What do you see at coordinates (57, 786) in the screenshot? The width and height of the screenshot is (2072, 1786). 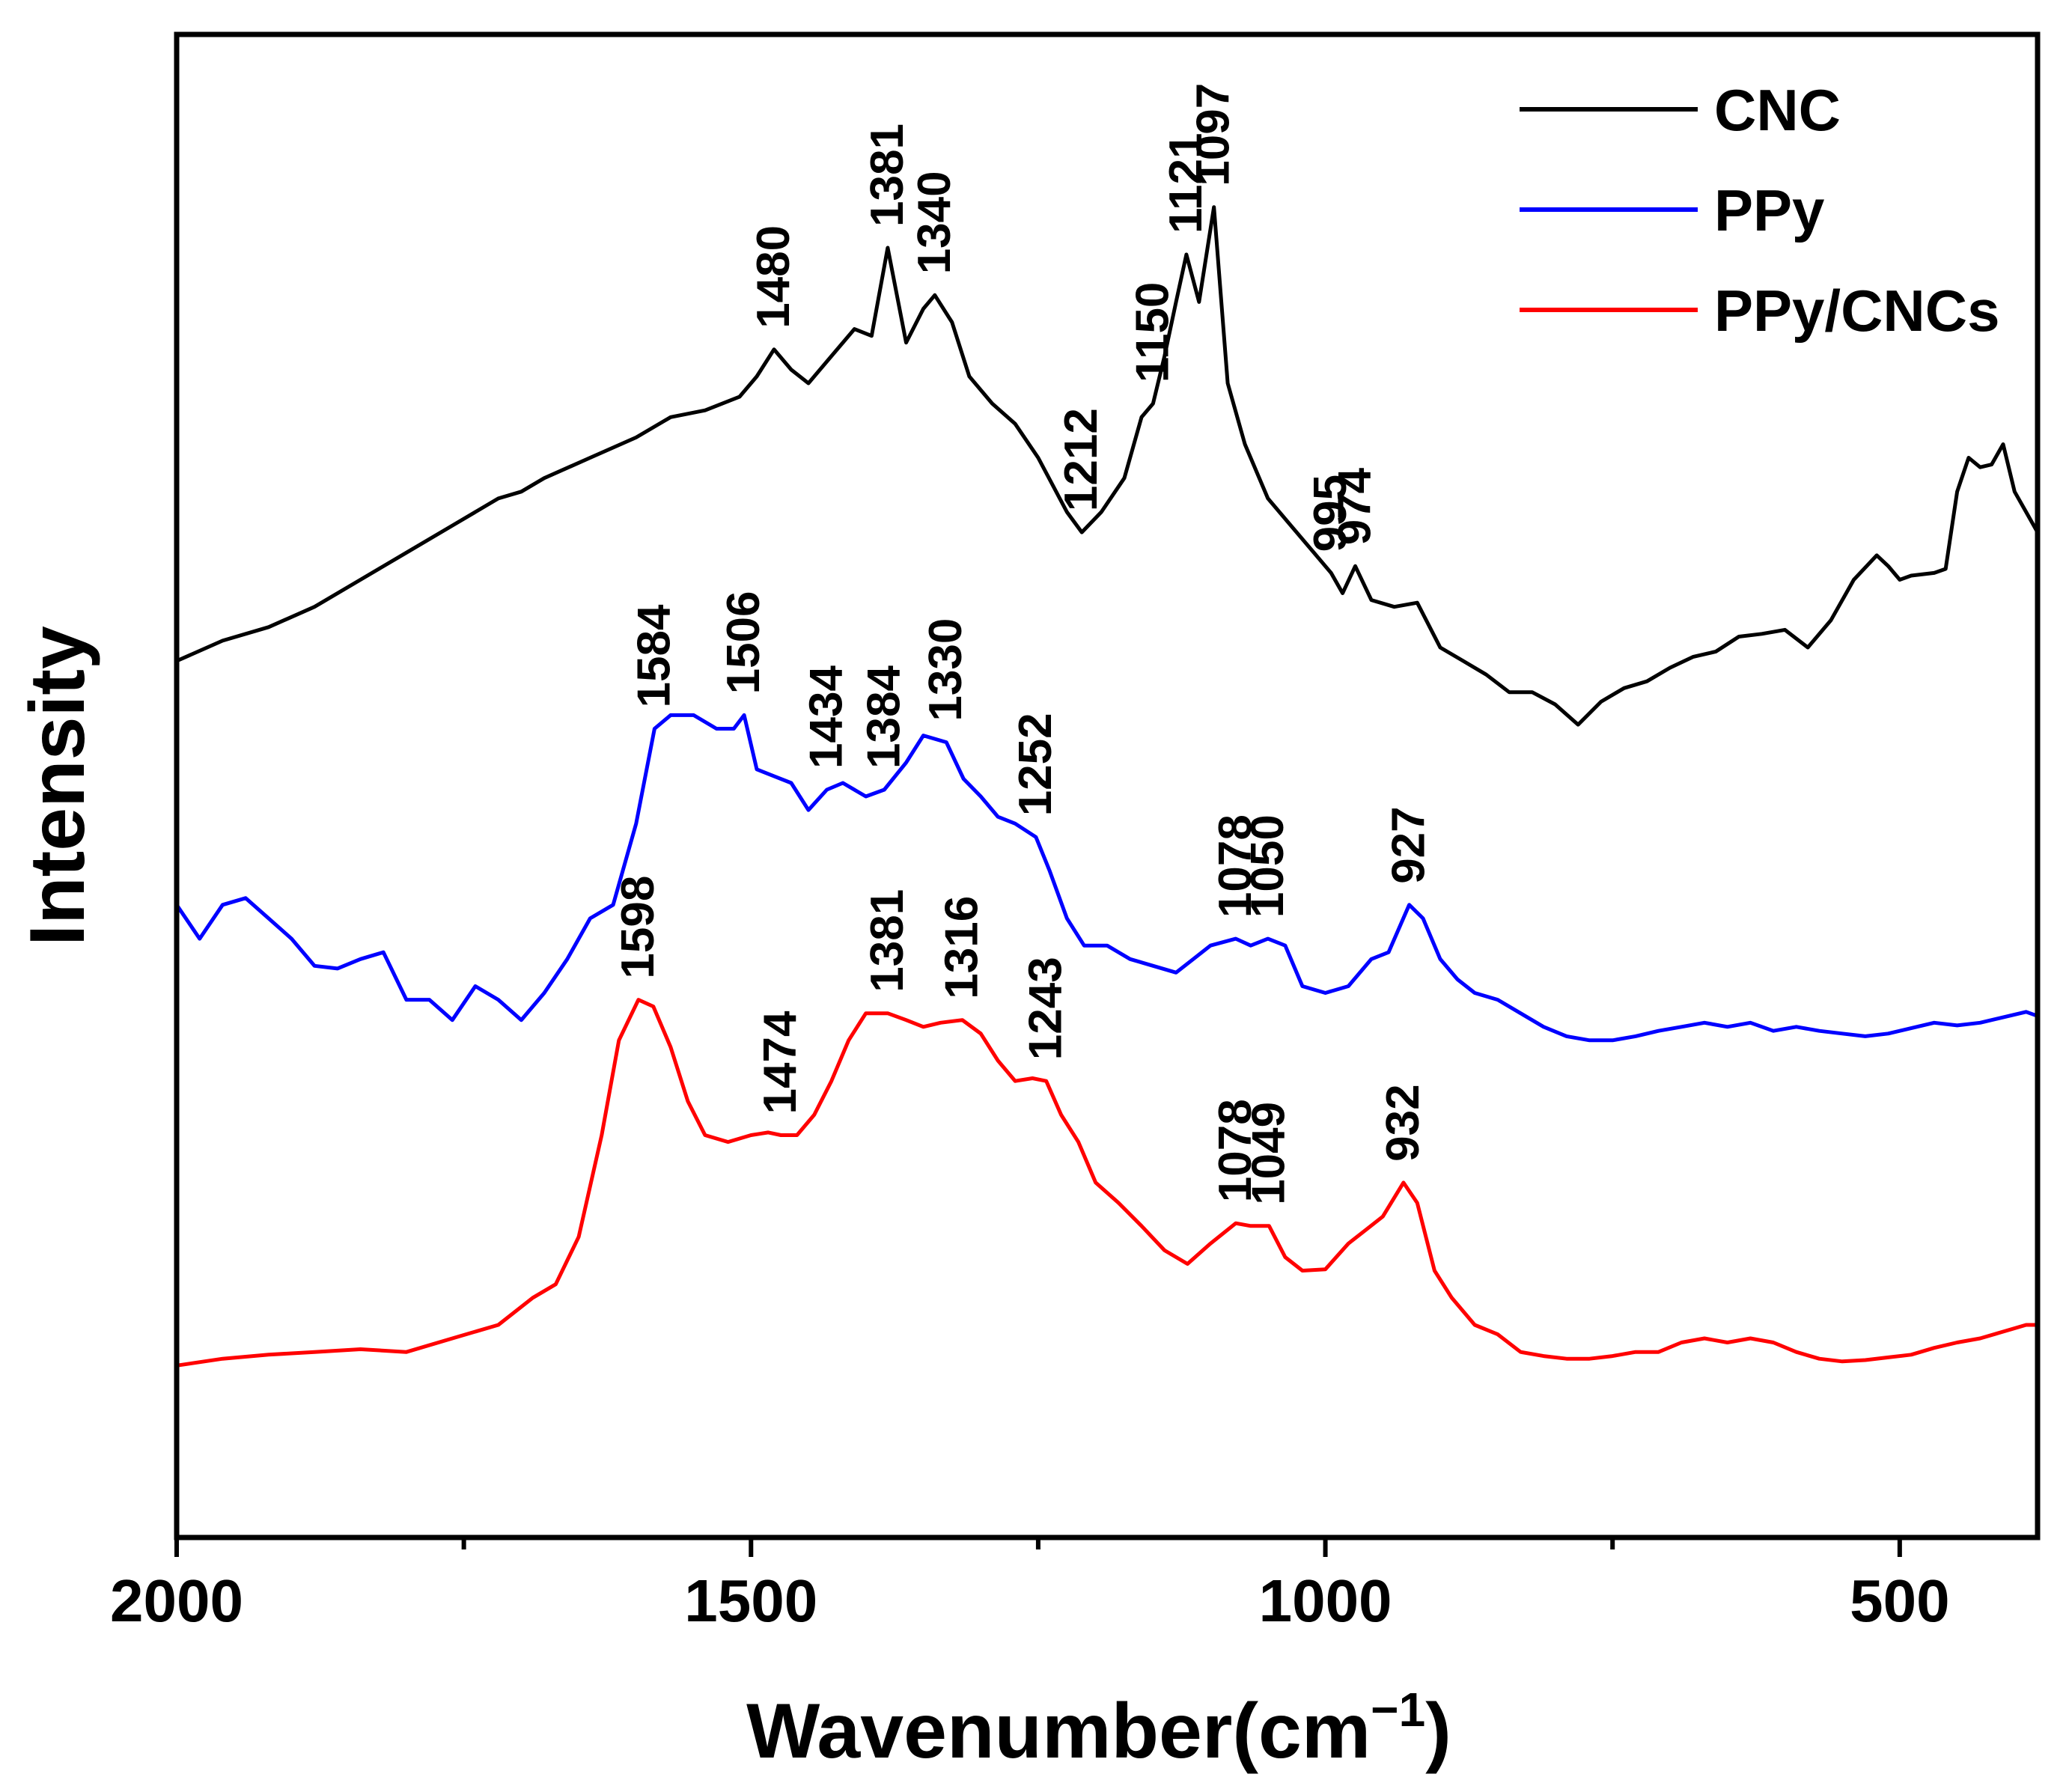 I see `y-axis-title: Intensity` at bounding box center [57, 786].